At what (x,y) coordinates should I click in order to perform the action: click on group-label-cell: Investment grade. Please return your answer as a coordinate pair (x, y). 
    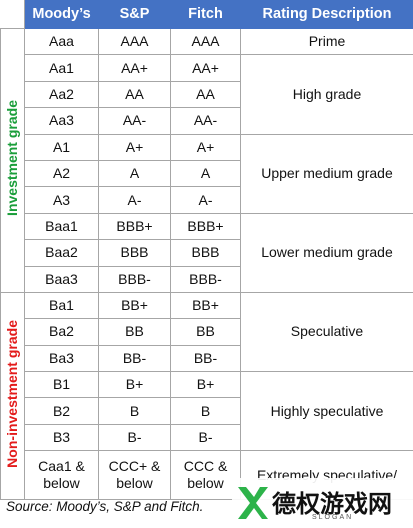
    Looking at the image, I should click on (12, 160).